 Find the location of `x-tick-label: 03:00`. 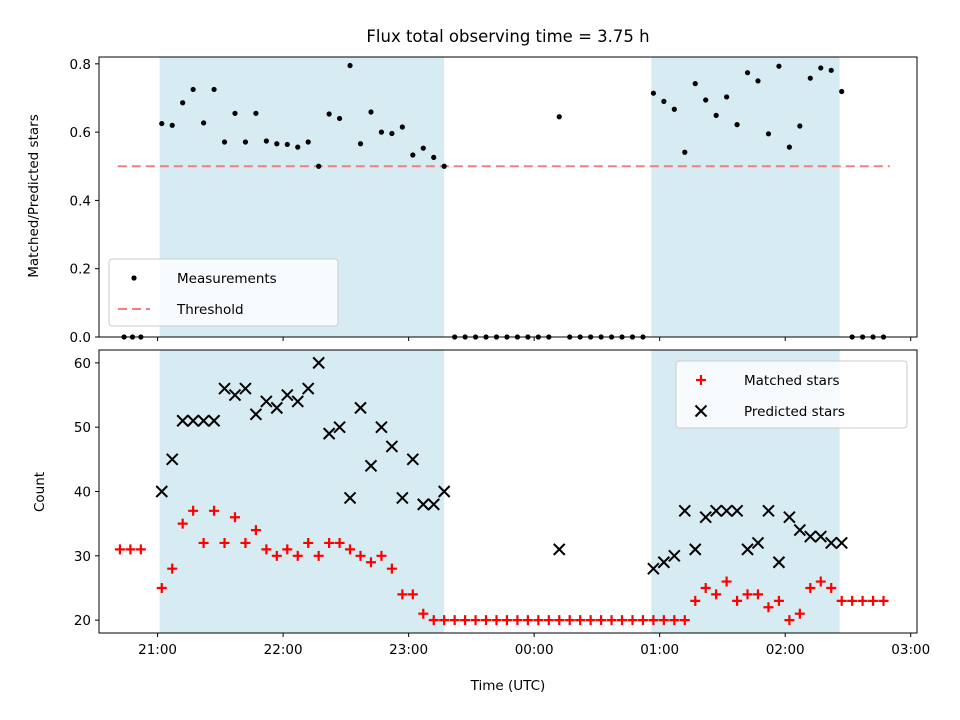

x-tick-label: 03:00 is located at coordinates (910, 650).